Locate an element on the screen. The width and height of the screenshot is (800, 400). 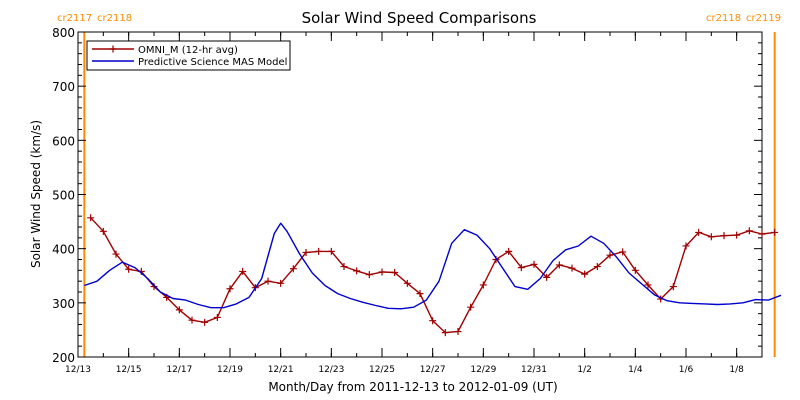
y-tick-label: 600 is located at coordinates (63, 141).